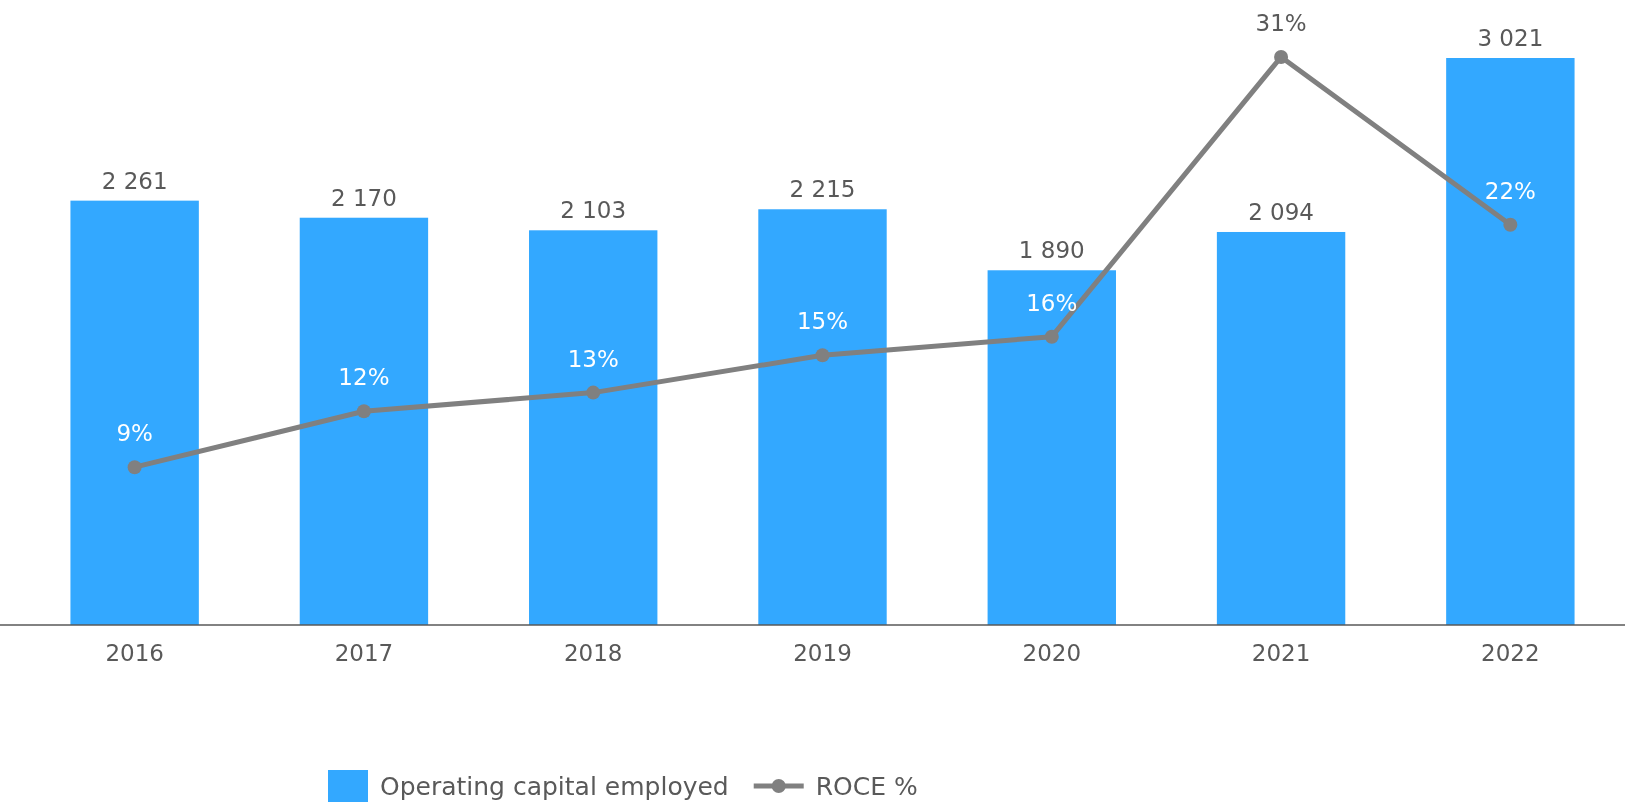  I want to click on data-label: 22%, so click(1510, 190).